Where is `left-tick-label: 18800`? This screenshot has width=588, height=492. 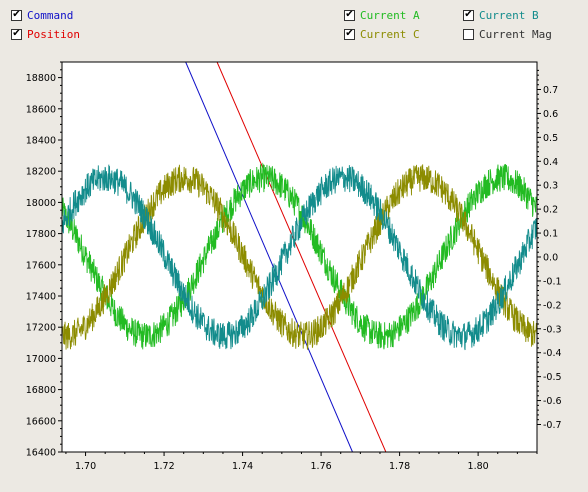 left-tick-label: 18800 is located at coordinates (41, 78).